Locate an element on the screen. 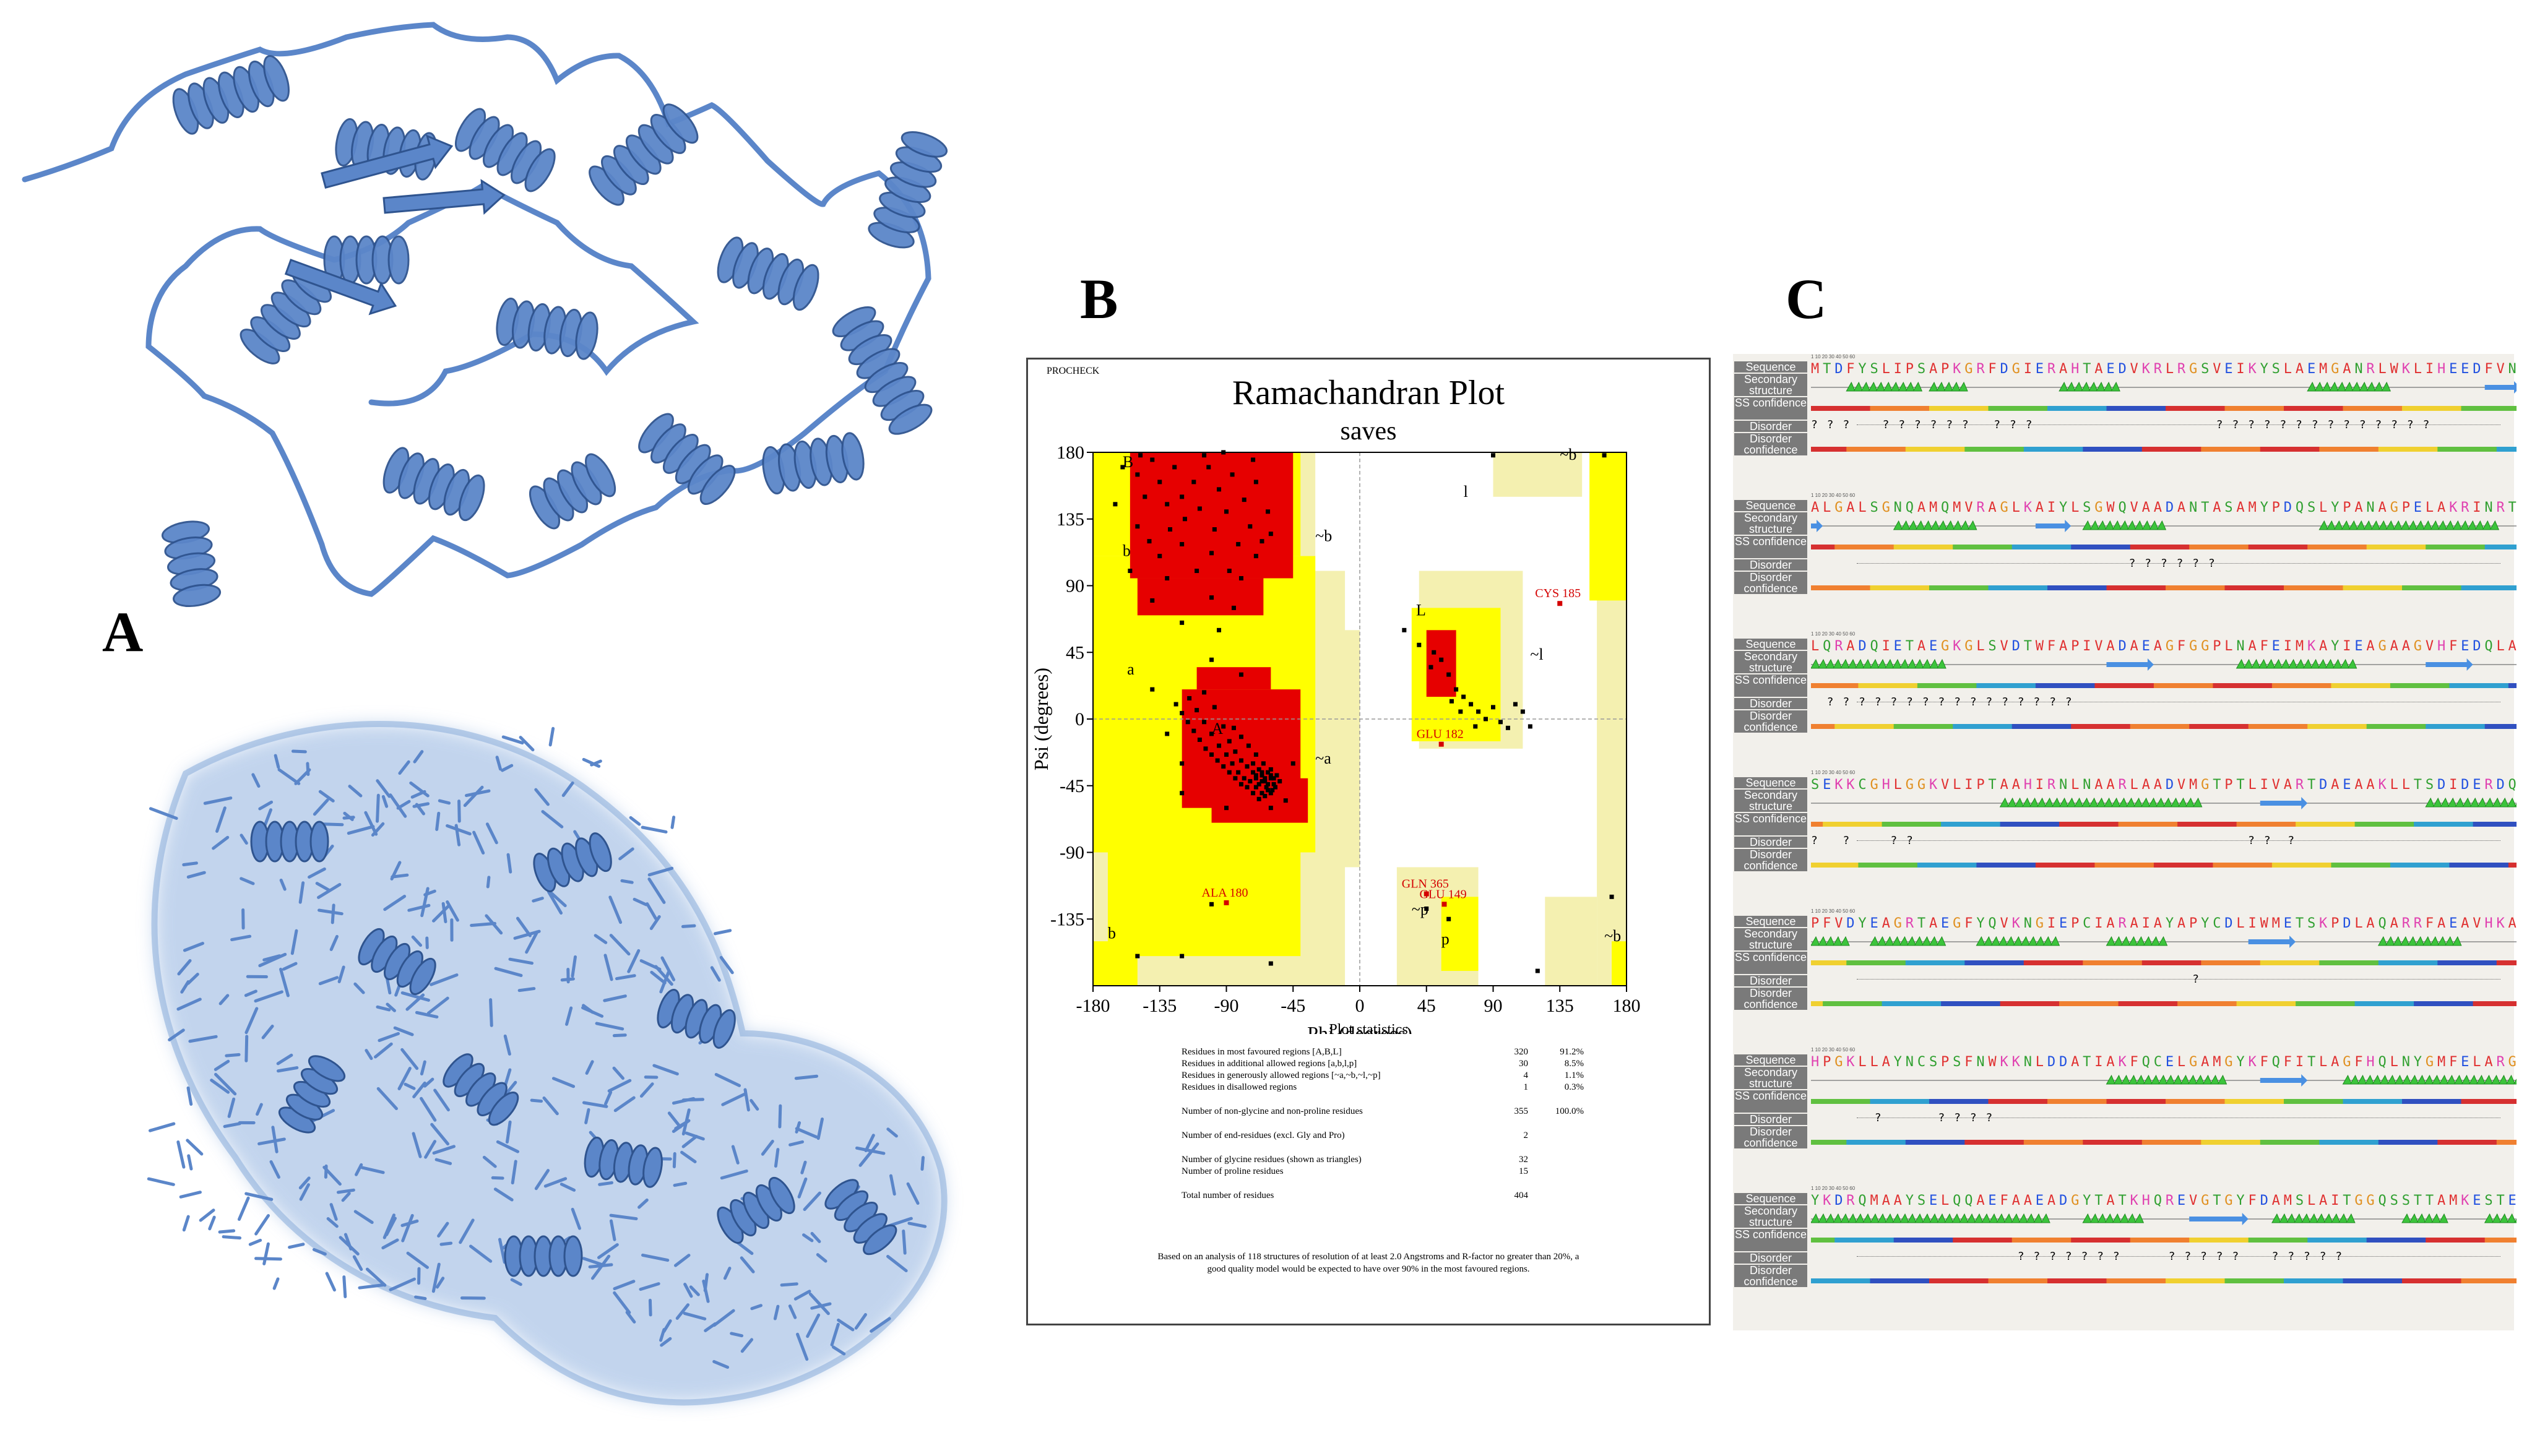 This screenshot has height=1456, width=2532. ss-confidence-bar is located at coordinates (2164, 962).